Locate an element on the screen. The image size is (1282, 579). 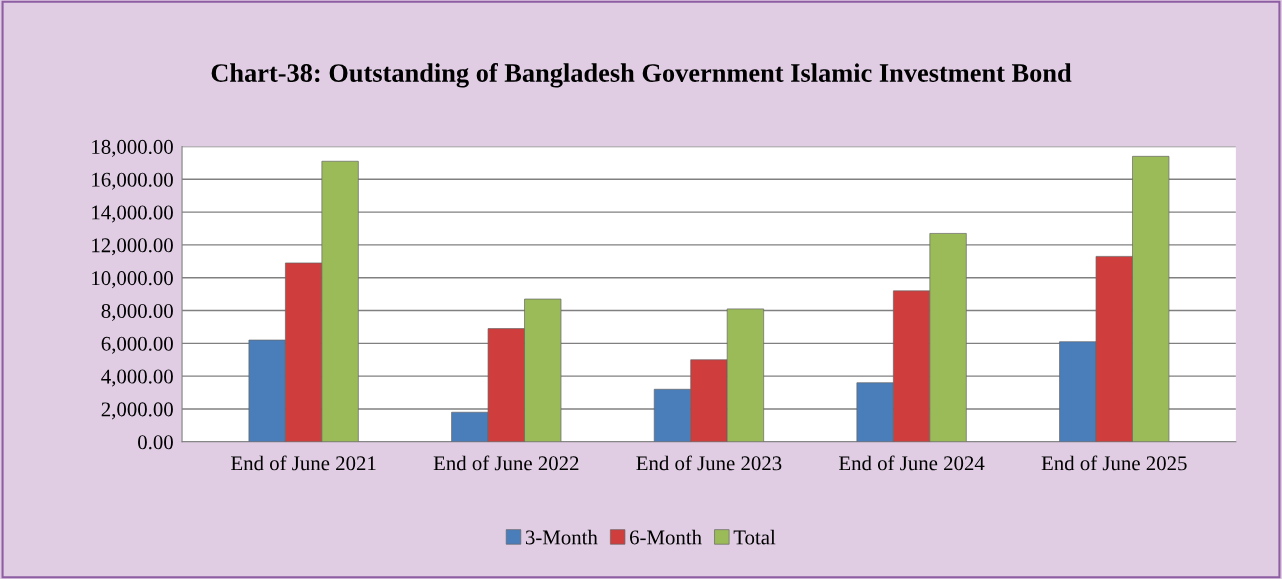
x-tick-label: End of June 2023 is located at coordinates (709, 463).